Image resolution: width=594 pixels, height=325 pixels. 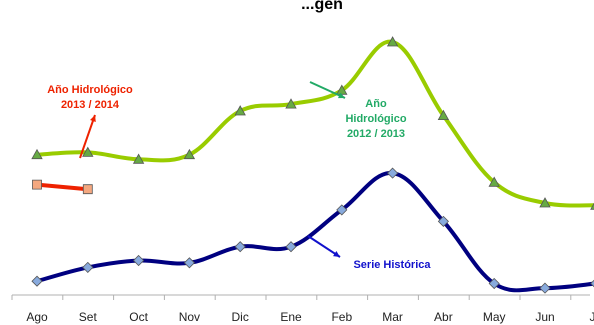 What do you see at coordinates (310, 317) in the screenshot?
I see `x-axis-labels: Ago Set Oct Nov Dic Ene Feb Mar Abr May Jun Ju` at bounding box center [310, 317].